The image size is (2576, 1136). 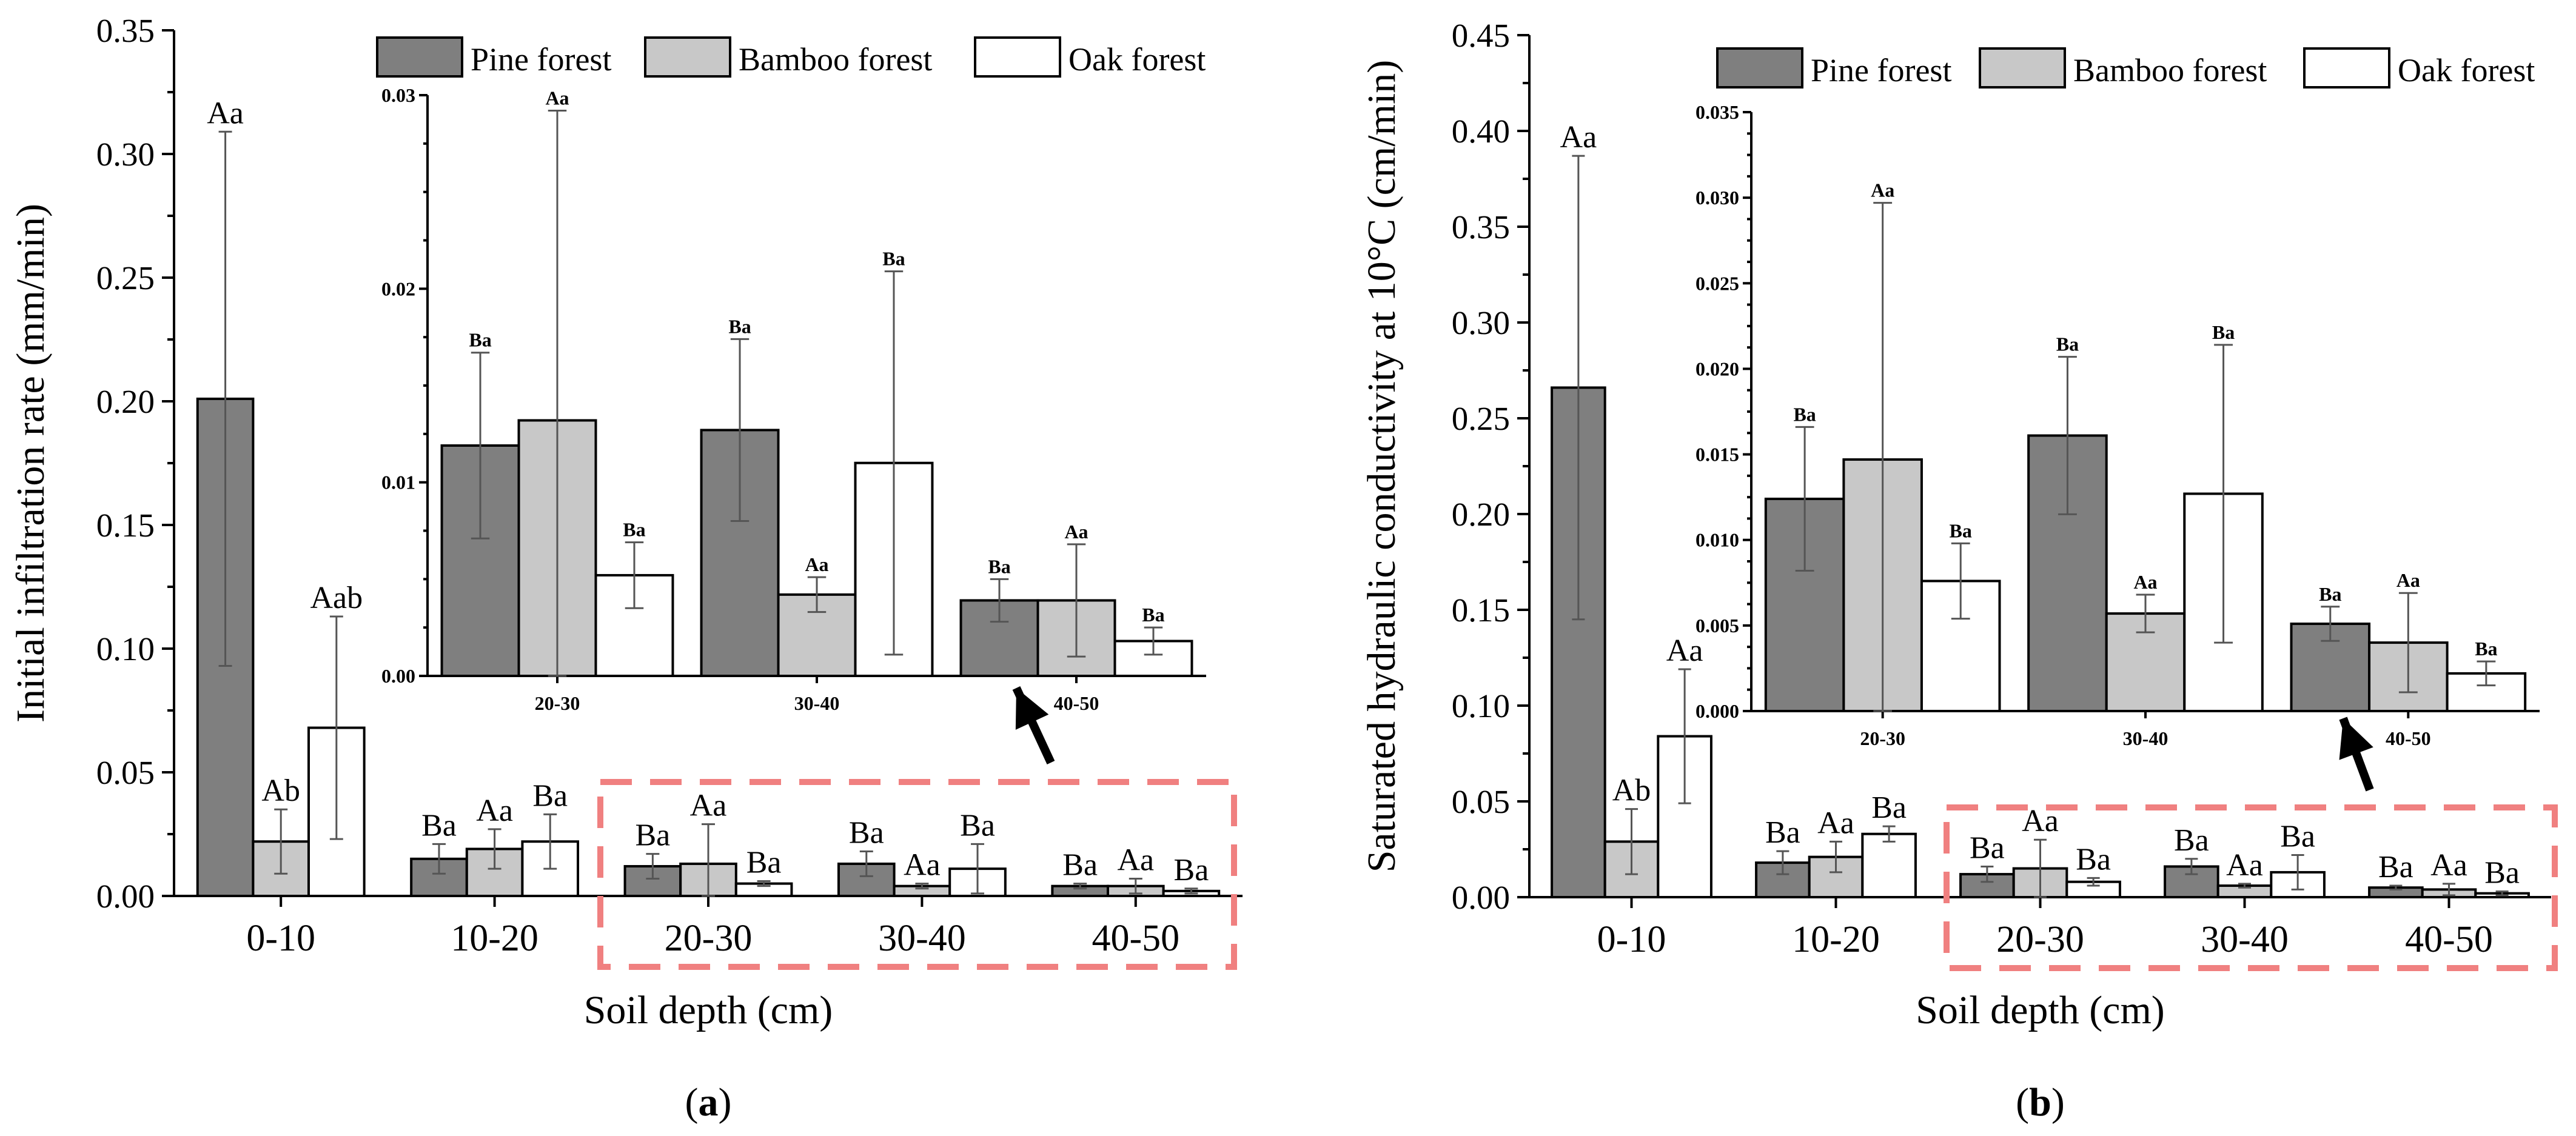 What do you see at coordinates (2395, 867) in the screenshot?
I see `significance-label-pine-forest-40-50: Ba` at bounding box center [2395, 867].